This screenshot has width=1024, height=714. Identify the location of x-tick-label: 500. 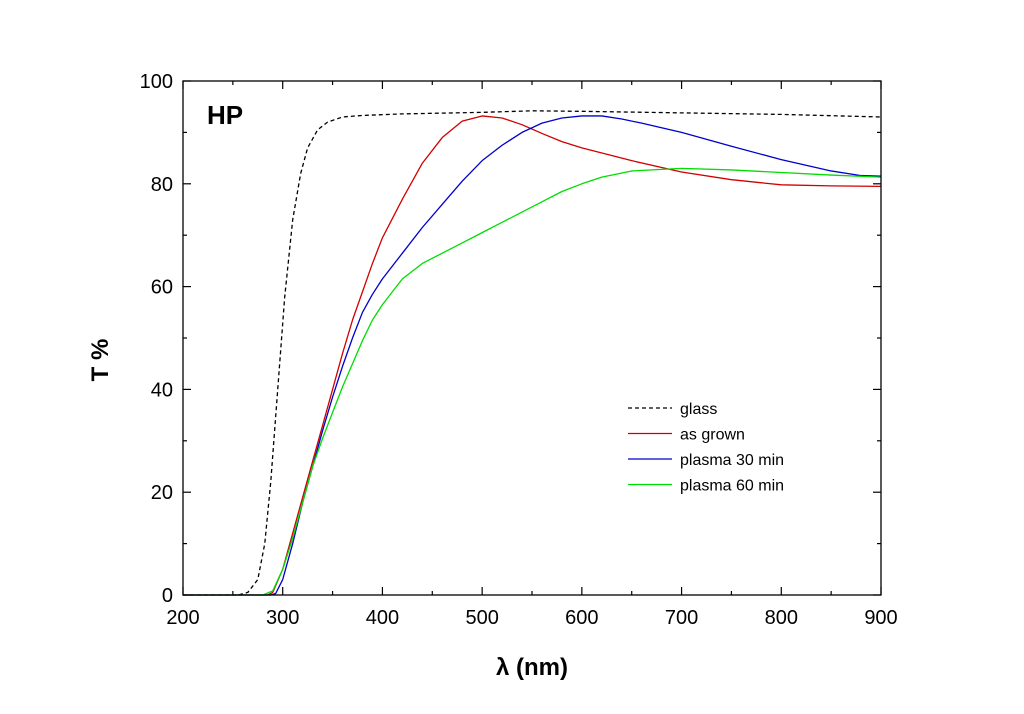
(481, 618).